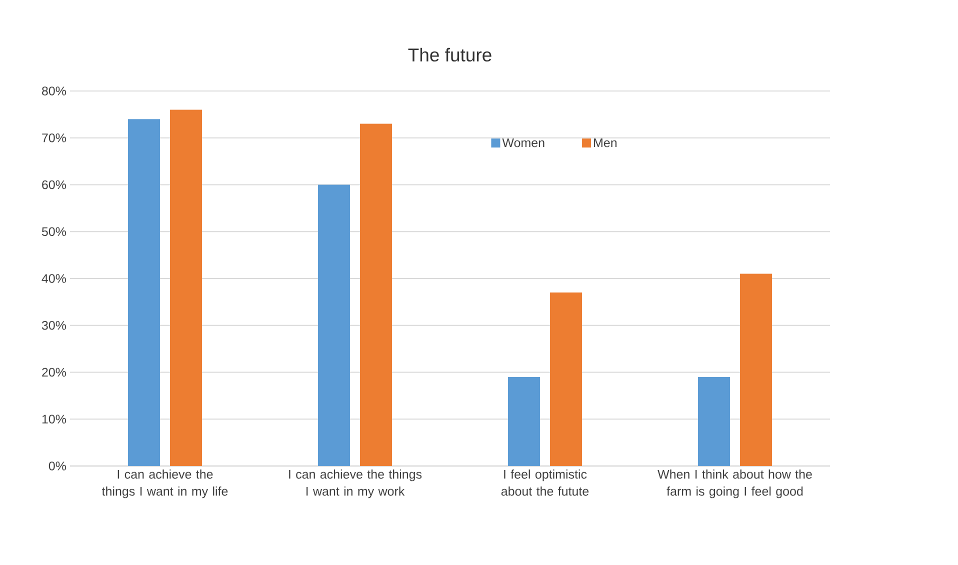 The image size is (958, 565). I want to click on y-tick-label: 50%, so click(54, 231).